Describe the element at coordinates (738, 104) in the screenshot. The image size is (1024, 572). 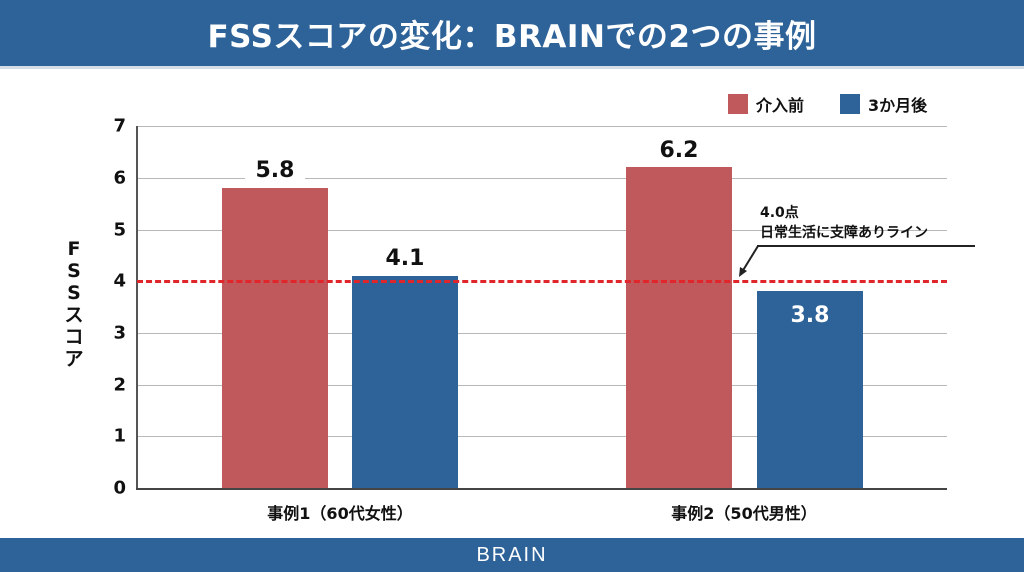
I see `legend-swatch-before` at that location.